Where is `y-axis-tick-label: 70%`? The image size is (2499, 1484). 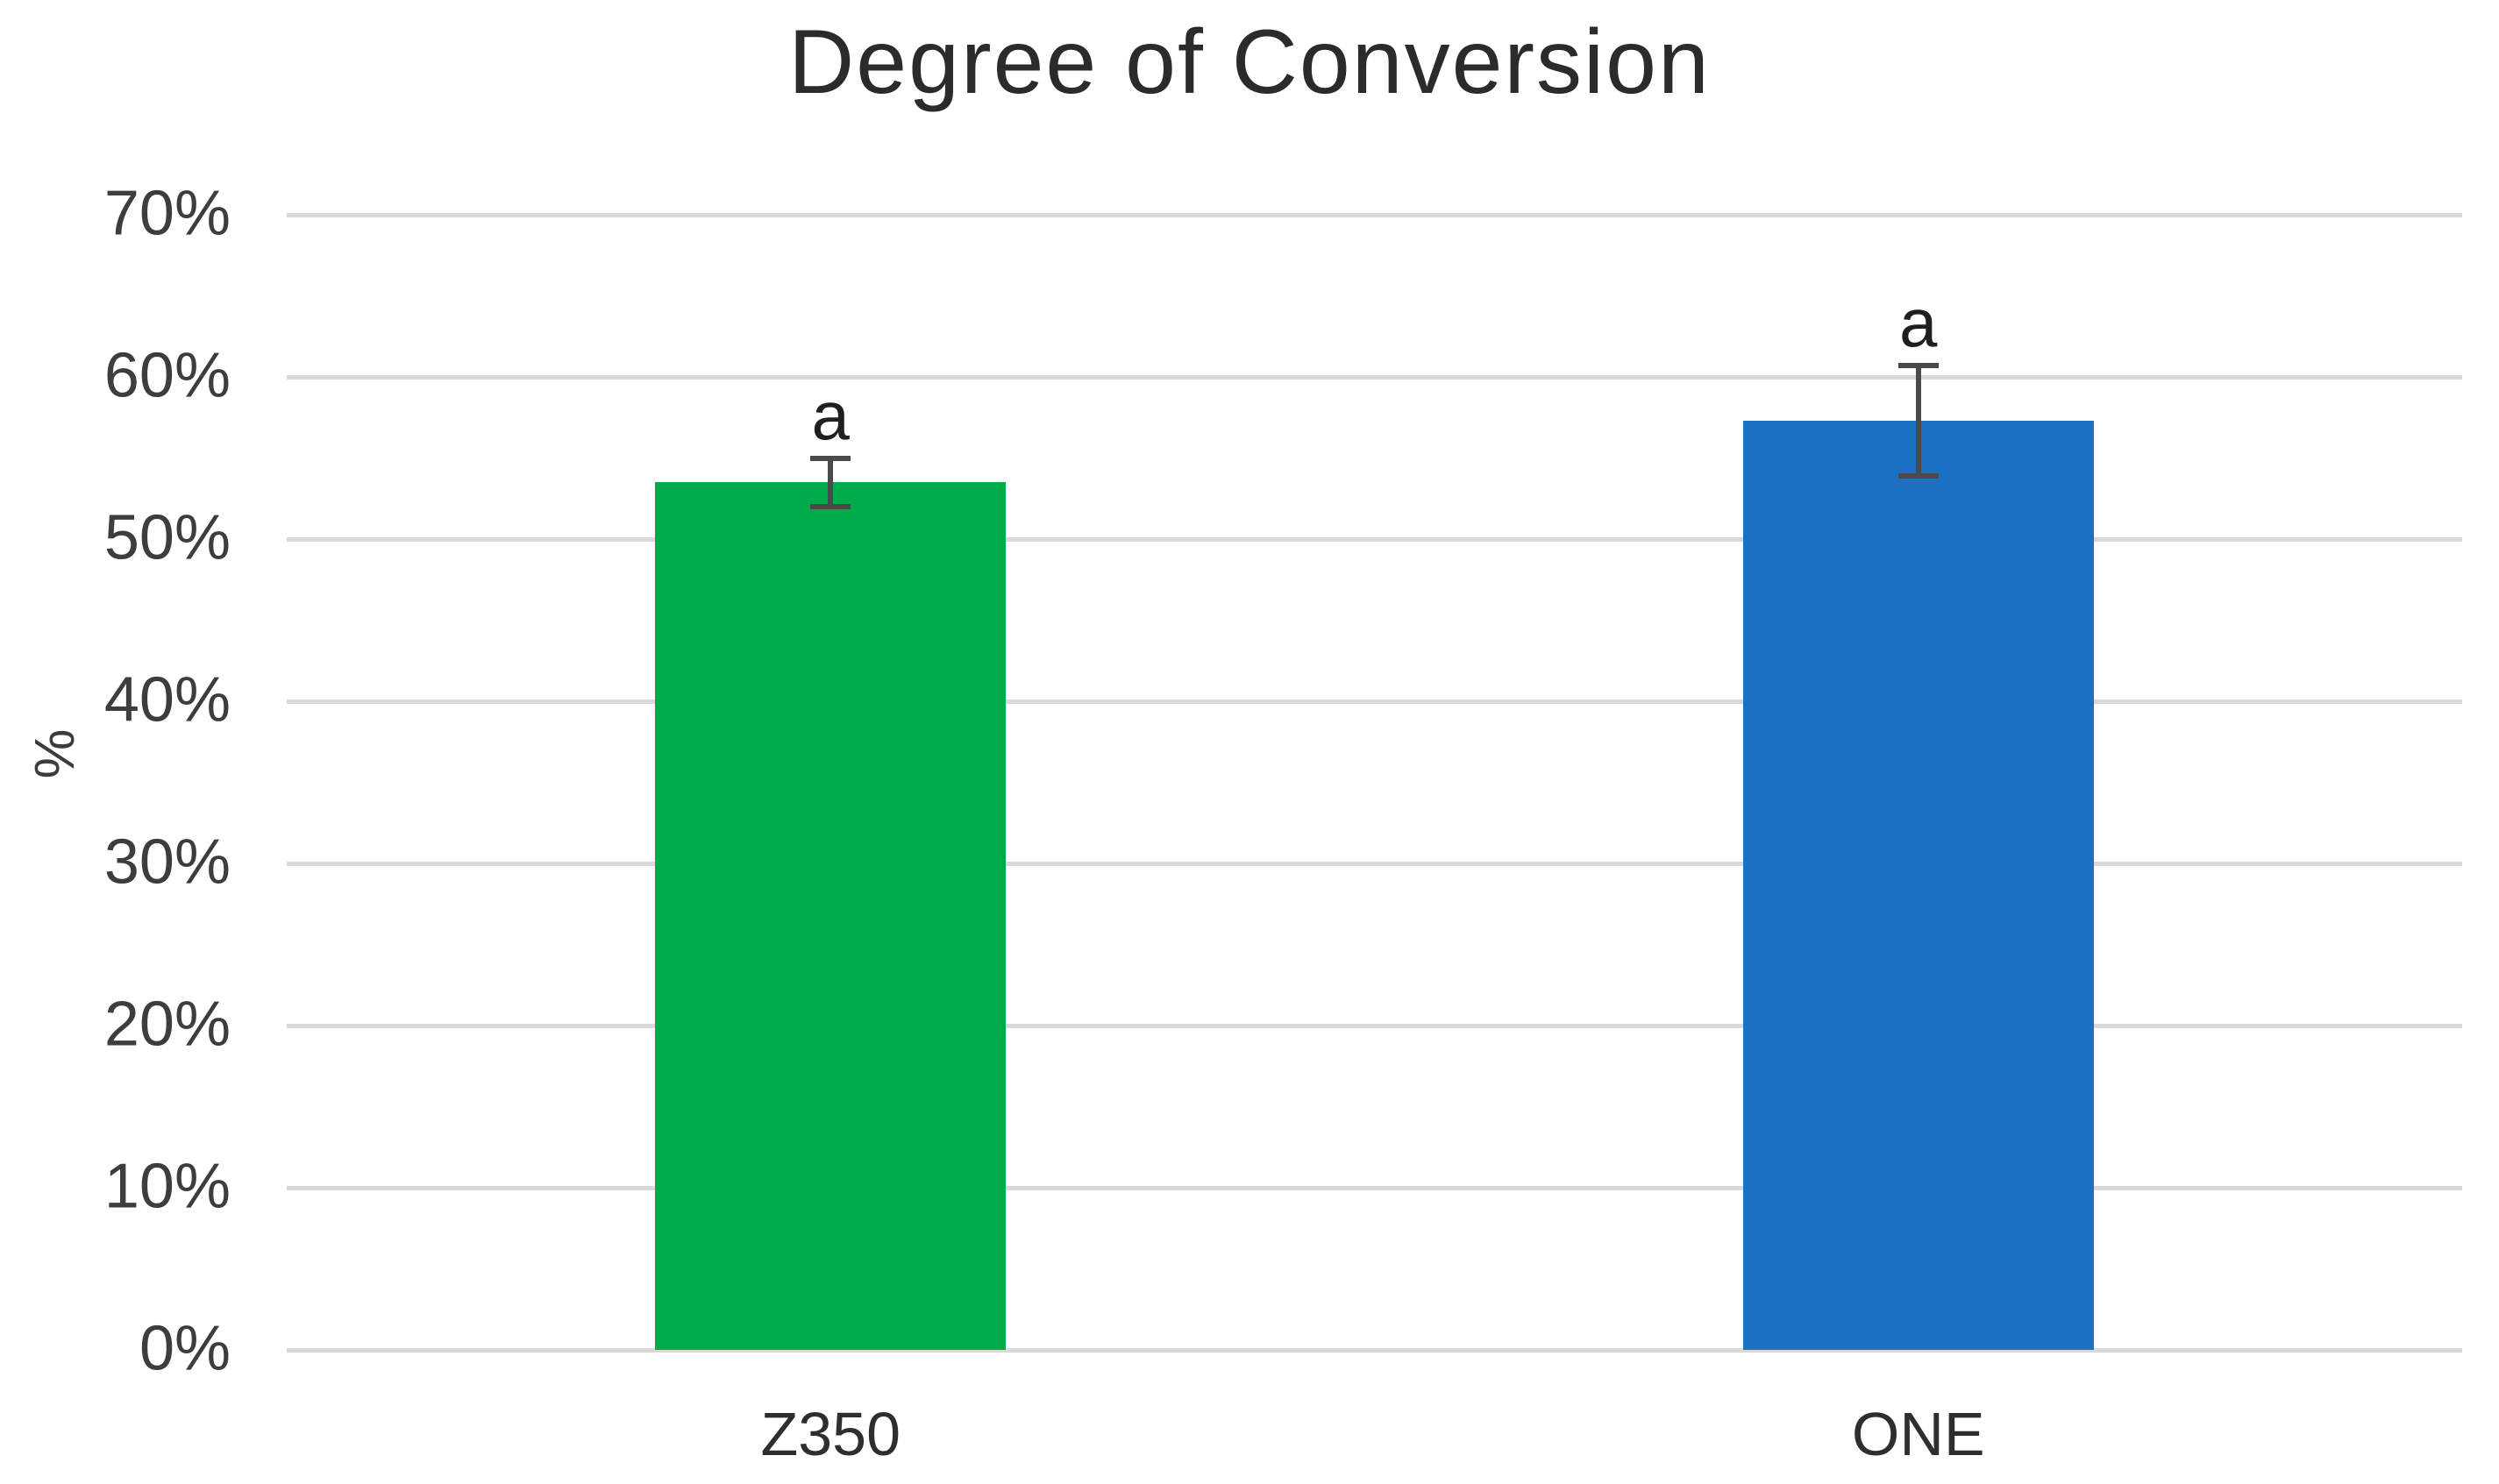 y-axis-tick-label: 70% is located at coordinates (167, 213).